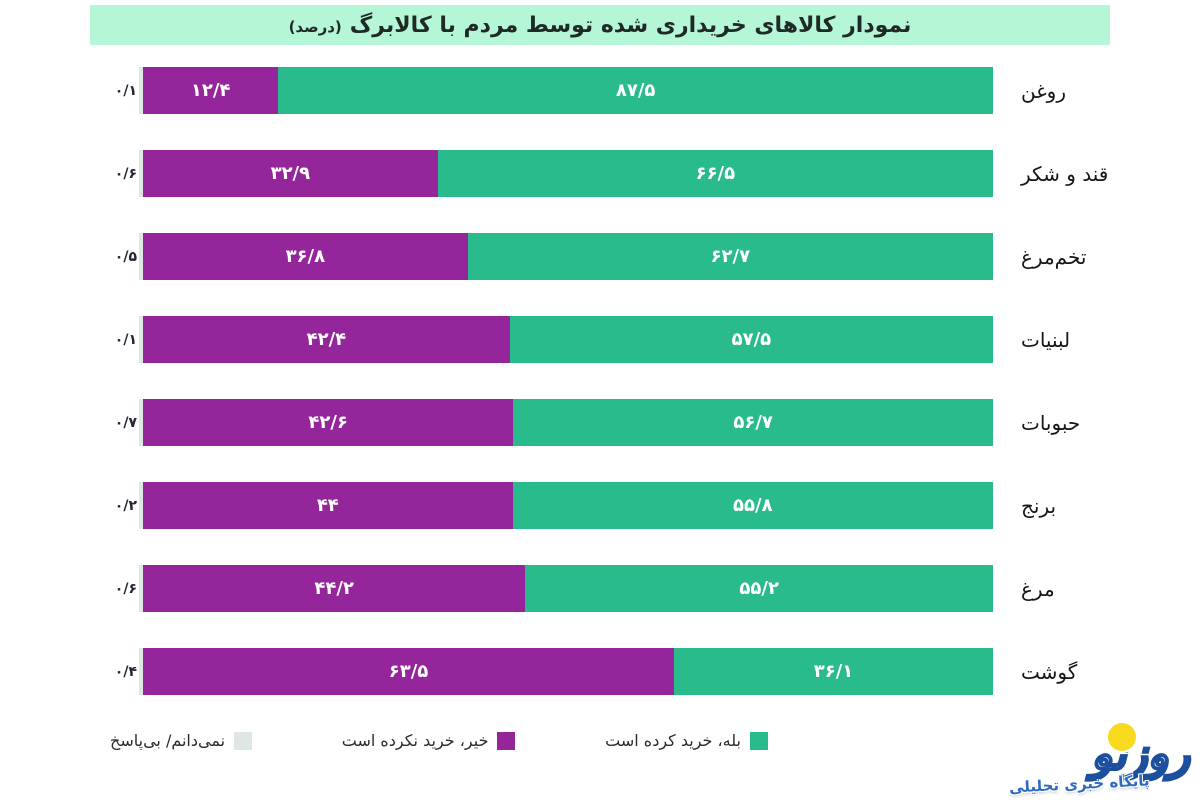 The width and height of the screenshot is (1200, 805). Describe the element at coordinates (730, 256) in the screenshot. I see `bar-segment-yes: ۶۲/۷` at that location.